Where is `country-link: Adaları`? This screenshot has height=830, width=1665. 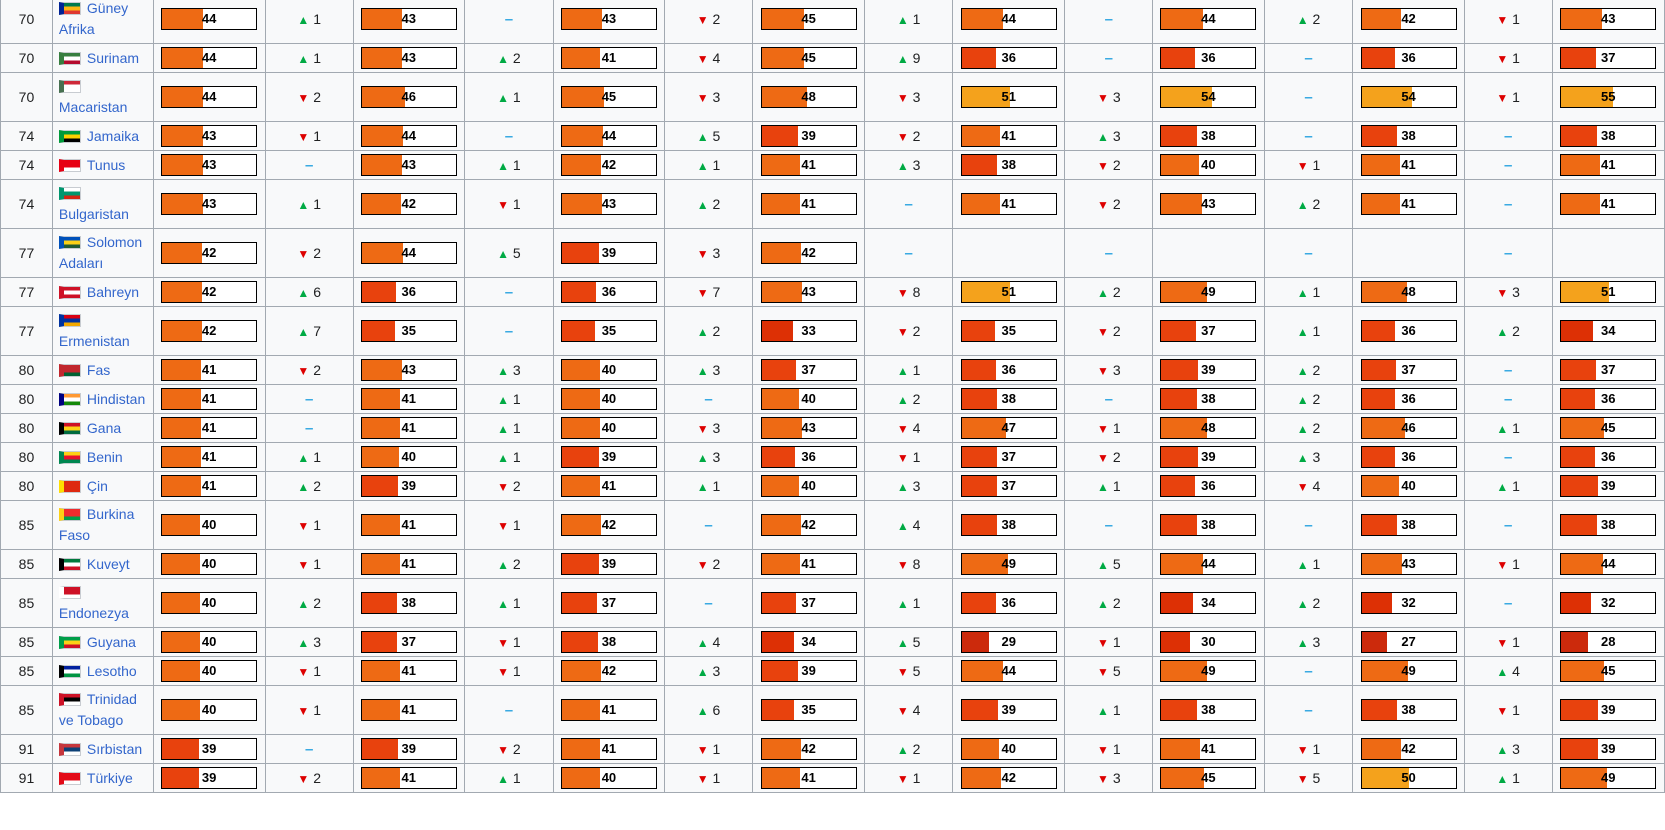
country-link: Adaları is located at coordinates (81, 263).